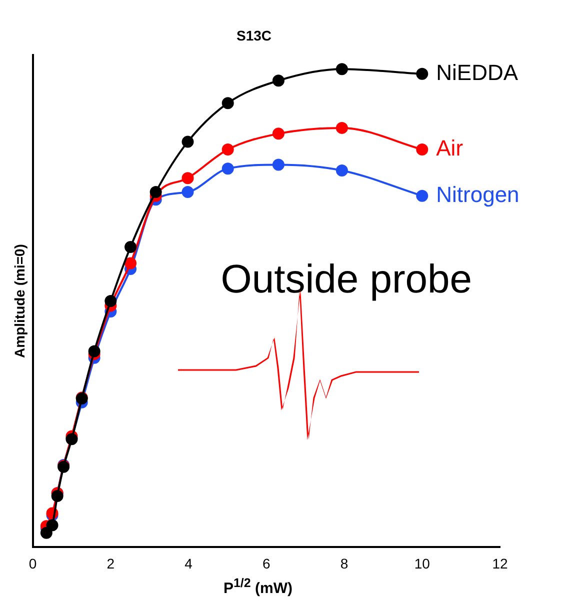 This screenshot has height=614, width=568. What do you see at coordinates (254, 35) in the screenshot?
I see `chart-title: S13C` at bounding box center [254, 35].